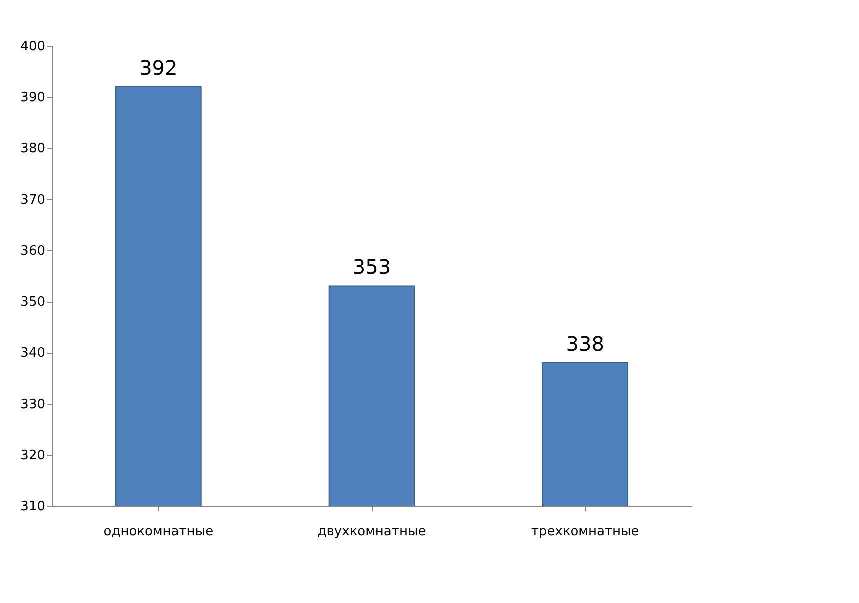 The height and width of the screenshot is (603, 859). I want to click on y-tick-label: 370, so click(33, 200).